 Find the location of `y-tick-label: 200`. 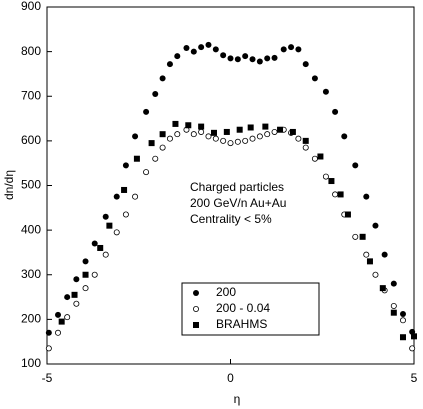

y-tick-label: 200 is located at coordinates (31, 319).